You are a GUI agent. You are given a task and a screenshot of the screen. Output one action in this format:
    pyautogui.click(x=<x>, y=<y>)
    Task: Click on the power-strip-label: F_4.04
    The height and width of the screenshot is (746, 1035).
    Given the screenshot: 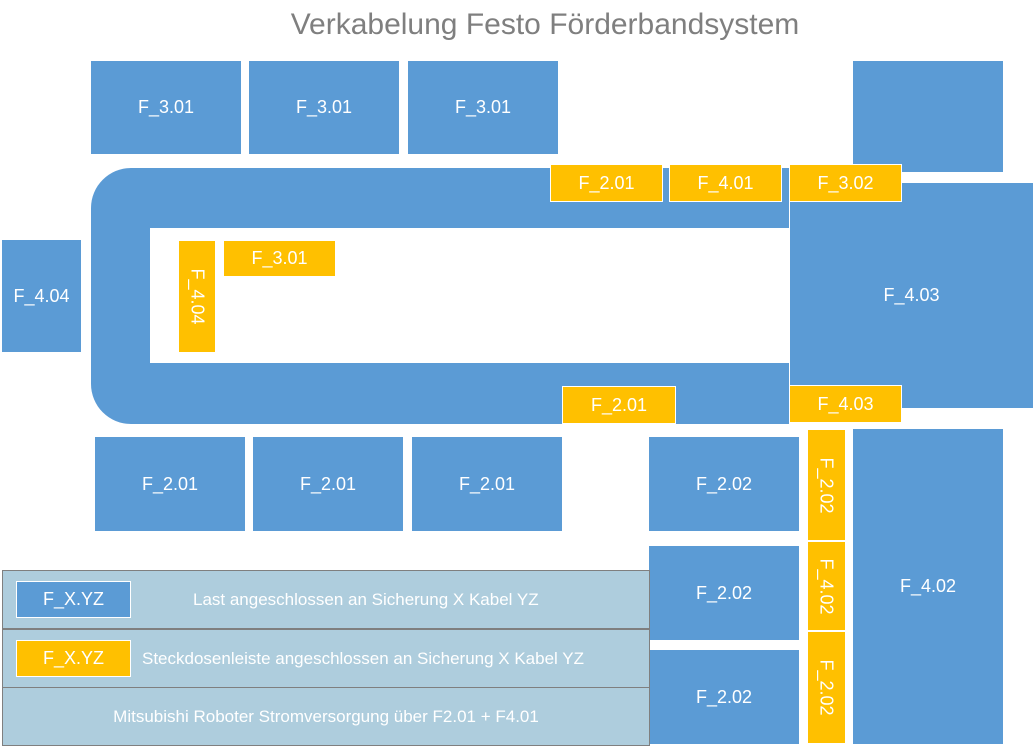 What is the action you would take?
    pyautogui.click(x=197, y=296)
    